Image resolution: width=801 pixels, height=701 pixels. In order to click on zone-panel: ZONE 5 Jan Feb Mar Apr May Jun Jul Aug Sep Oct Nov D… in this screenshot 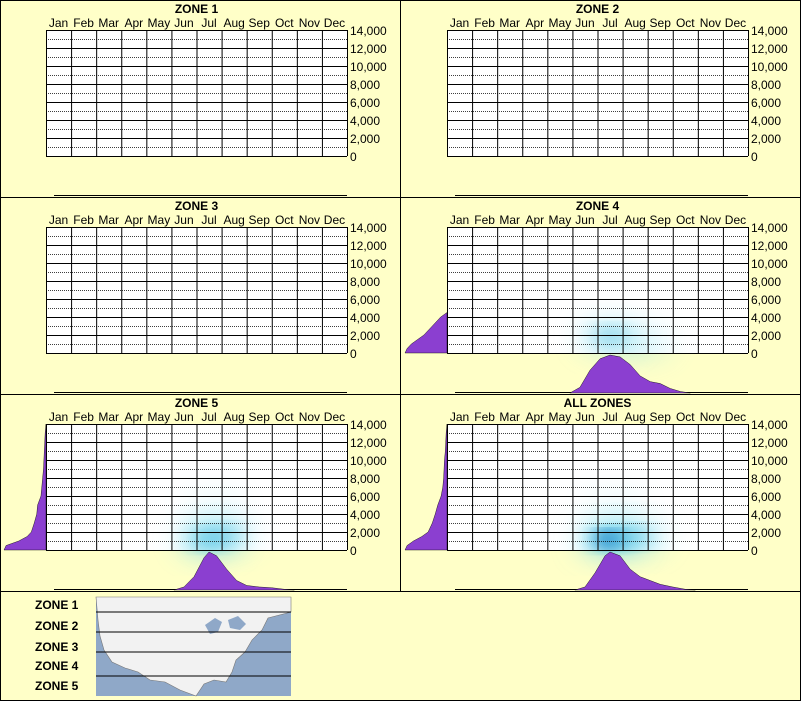, I will do `click(195, 493)`.